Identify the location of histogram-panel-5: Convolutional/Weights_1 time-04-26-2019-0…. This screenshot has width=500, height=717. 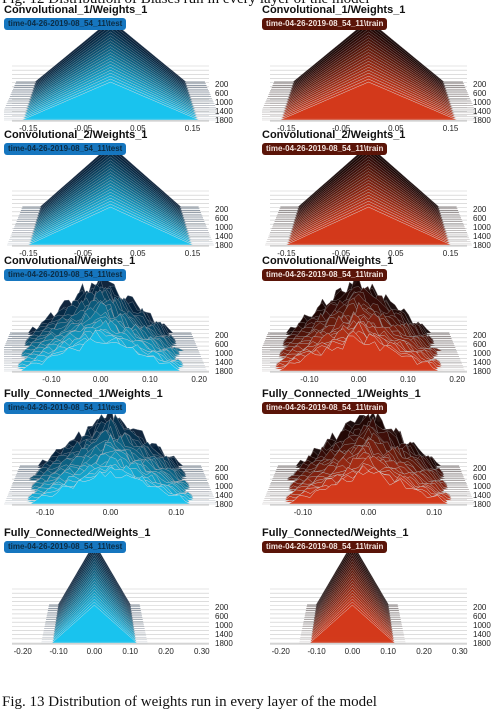
(124, 321).